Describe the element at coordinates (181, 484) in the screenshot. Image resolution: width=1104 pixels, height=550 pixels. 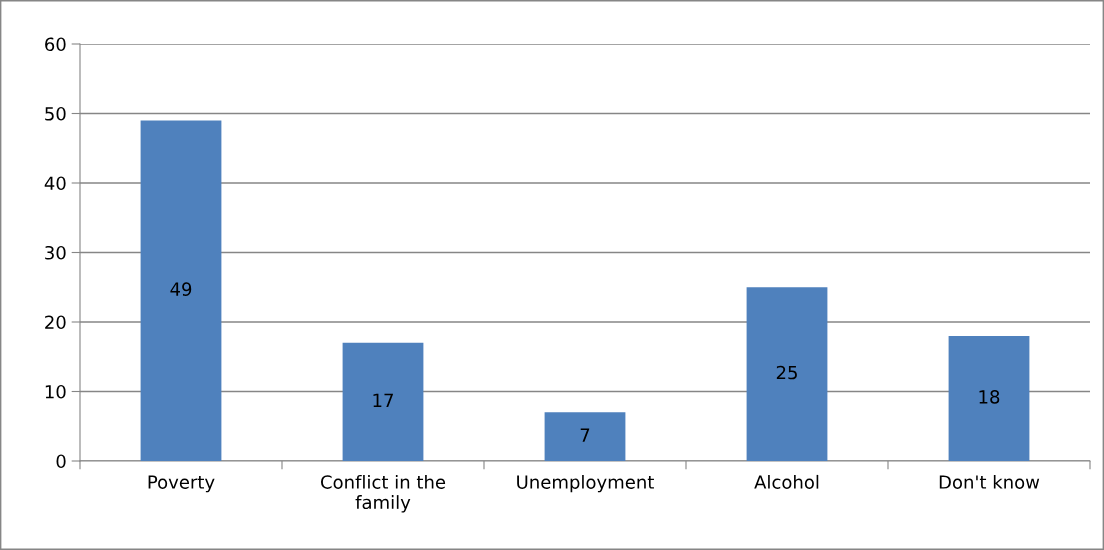
I see `x-tick-label: Poverty` at that location.